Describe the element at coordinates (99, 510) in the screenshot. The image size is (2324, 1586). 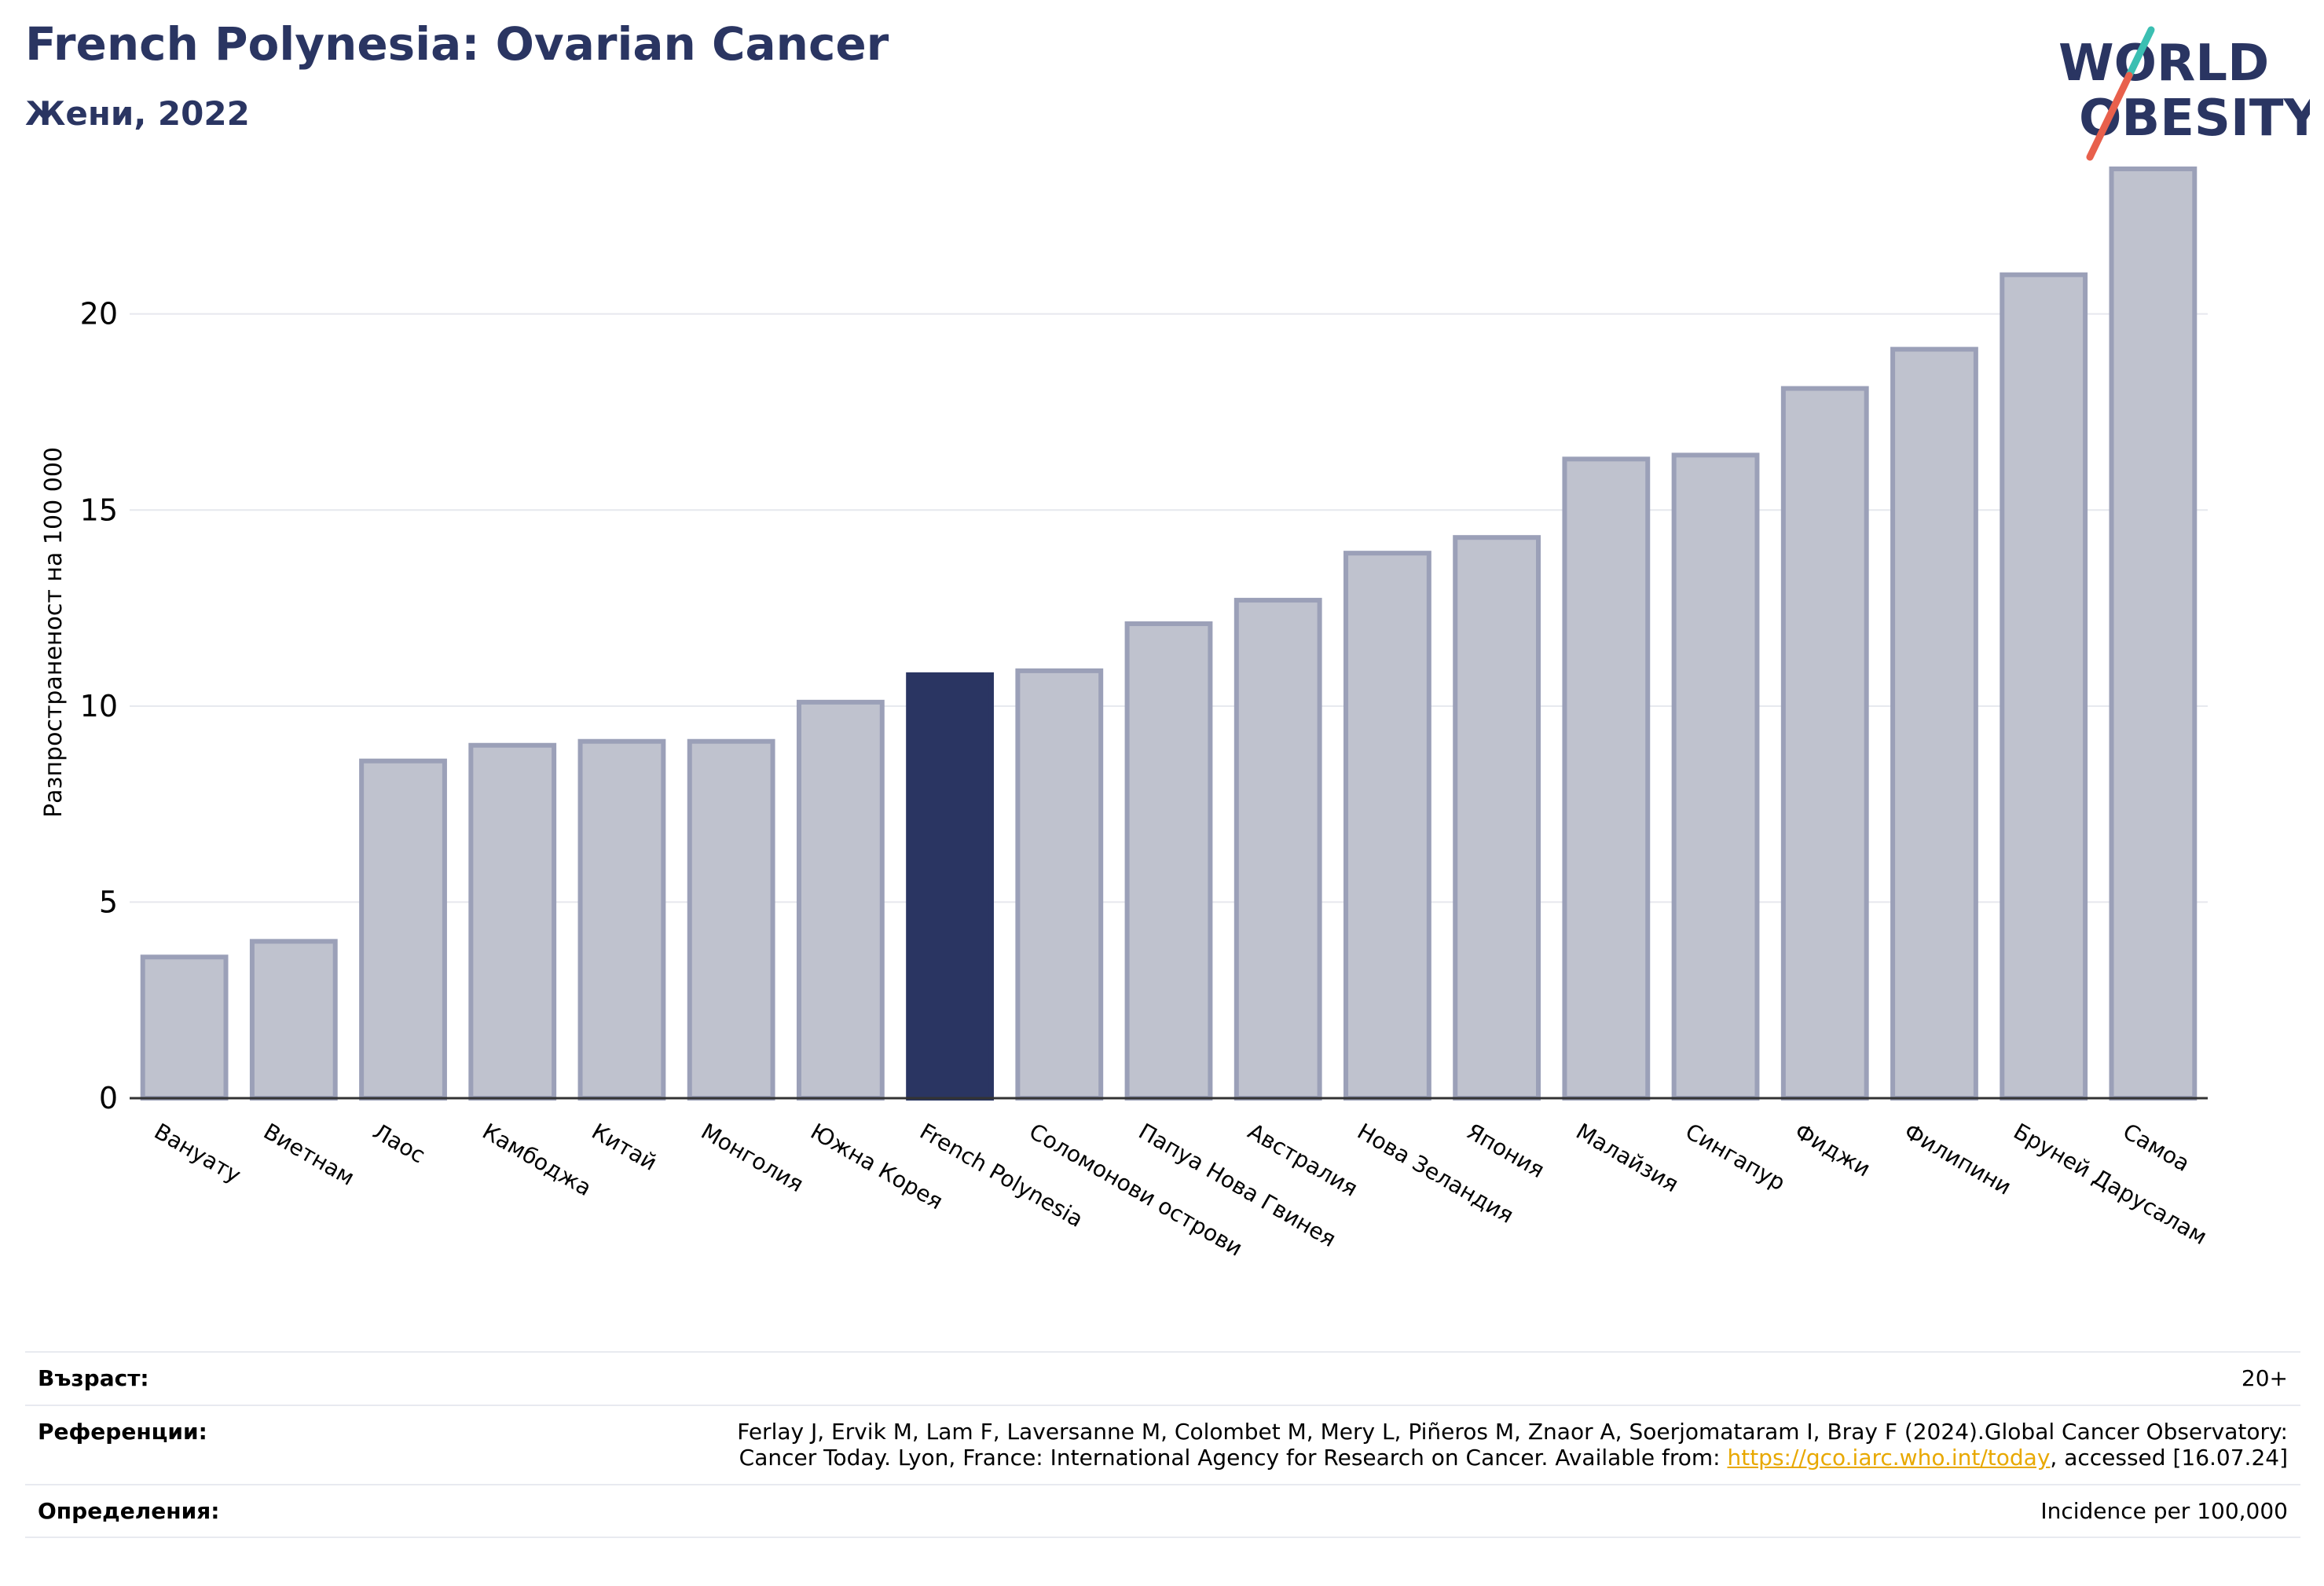
I see `y-tick-label: 15` at that location.